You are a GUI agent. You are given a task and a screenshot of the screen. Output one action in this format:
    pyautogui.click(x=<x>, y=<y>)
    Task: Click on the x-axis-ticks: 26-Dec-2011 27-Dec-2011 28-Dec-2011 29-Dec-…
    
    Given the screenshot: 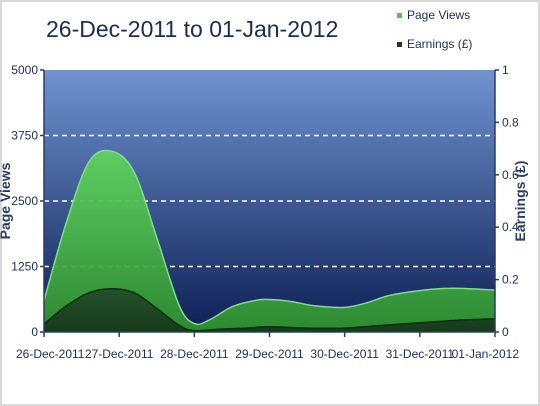 What is the action you would take?
    pyautogui.click(x=267, y=346)
    